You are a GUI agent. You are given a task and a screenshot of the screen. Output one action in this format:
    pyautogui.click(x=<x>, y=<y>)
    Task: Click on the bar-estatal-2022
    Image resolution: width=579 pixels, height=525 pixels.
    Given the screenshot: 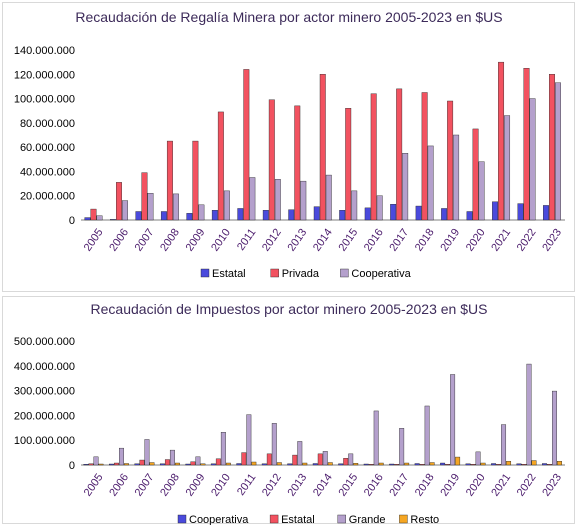 What is the action you would take?
    pyautogui.click(x=524, y=465)
    